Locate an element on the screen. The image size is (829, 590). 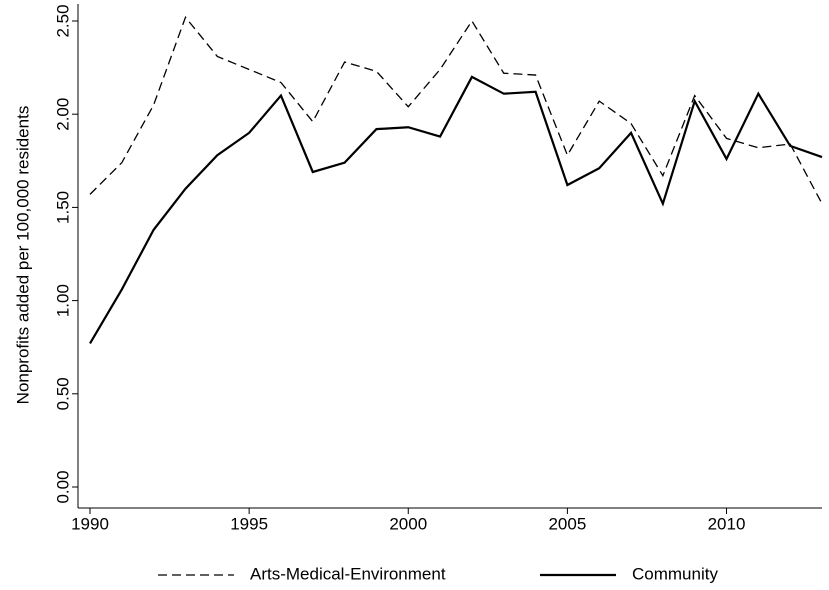
y-tick-label: 0.00 is located at coordinates (62, 486).